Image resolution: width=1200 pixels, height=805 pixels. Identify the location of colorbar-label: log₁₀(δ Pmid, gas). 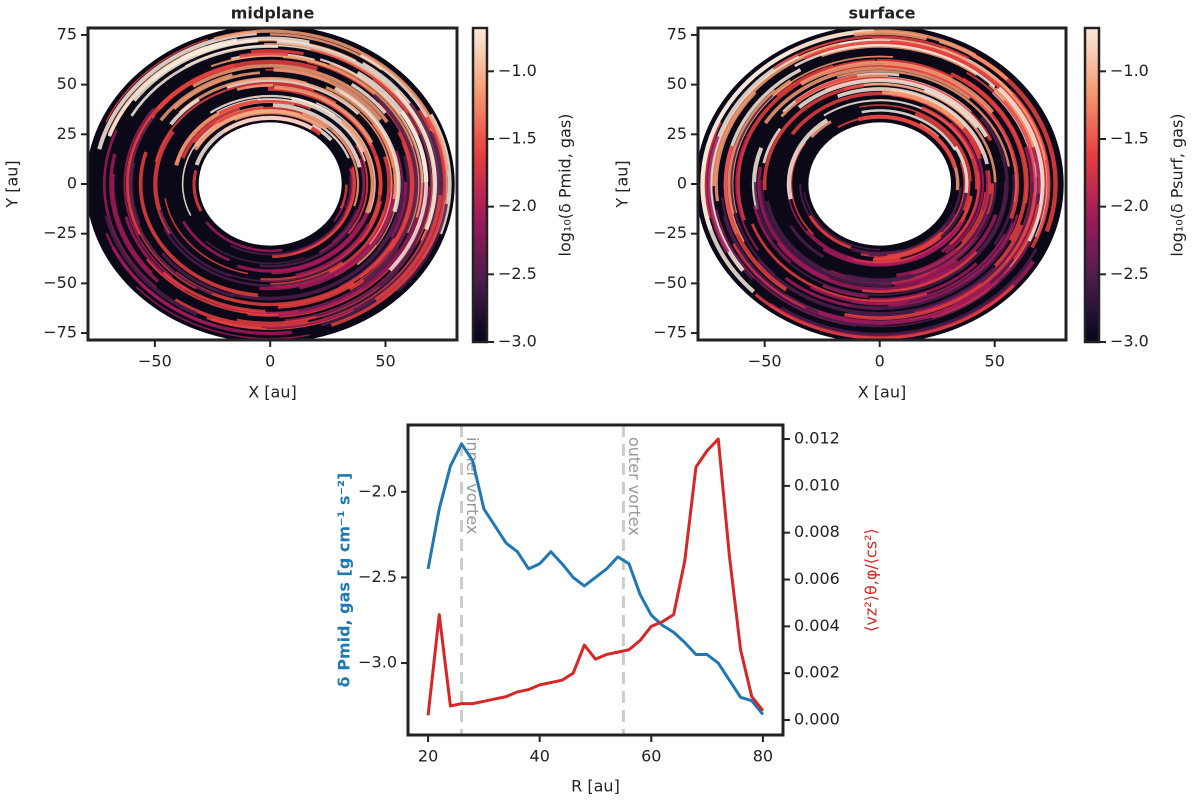
(565, 185).